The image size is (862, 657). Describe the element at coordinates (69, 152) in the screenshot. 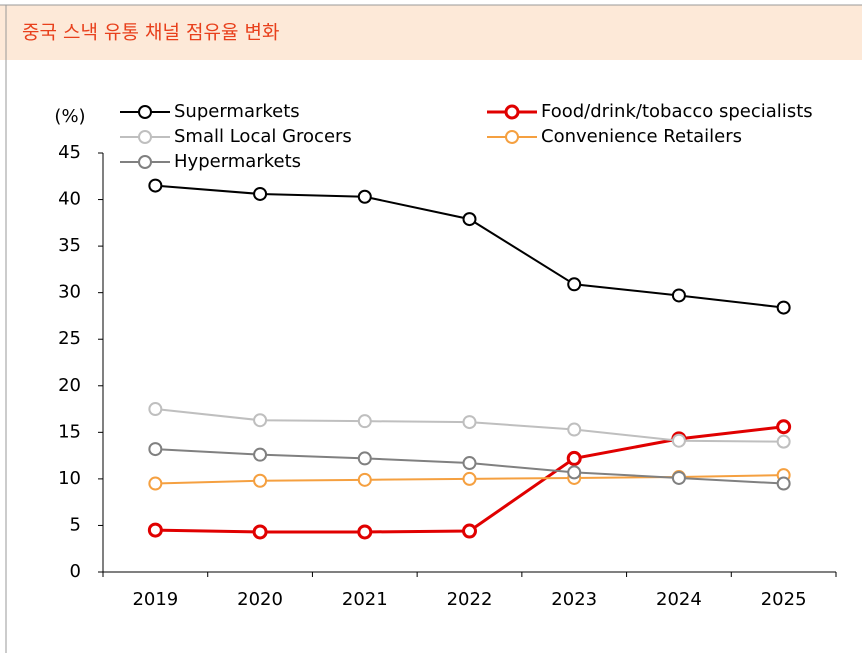

I see `y-tick-label: 45` at that location.